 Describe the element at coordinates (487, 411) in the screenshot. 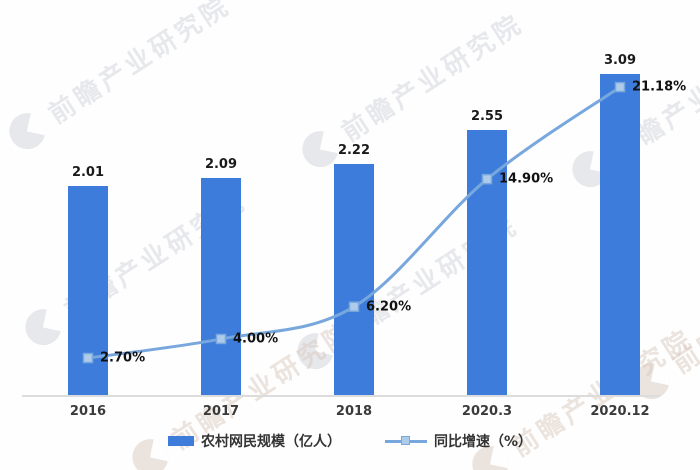

I see `category-label-2020.3: 2020.3` at that location.